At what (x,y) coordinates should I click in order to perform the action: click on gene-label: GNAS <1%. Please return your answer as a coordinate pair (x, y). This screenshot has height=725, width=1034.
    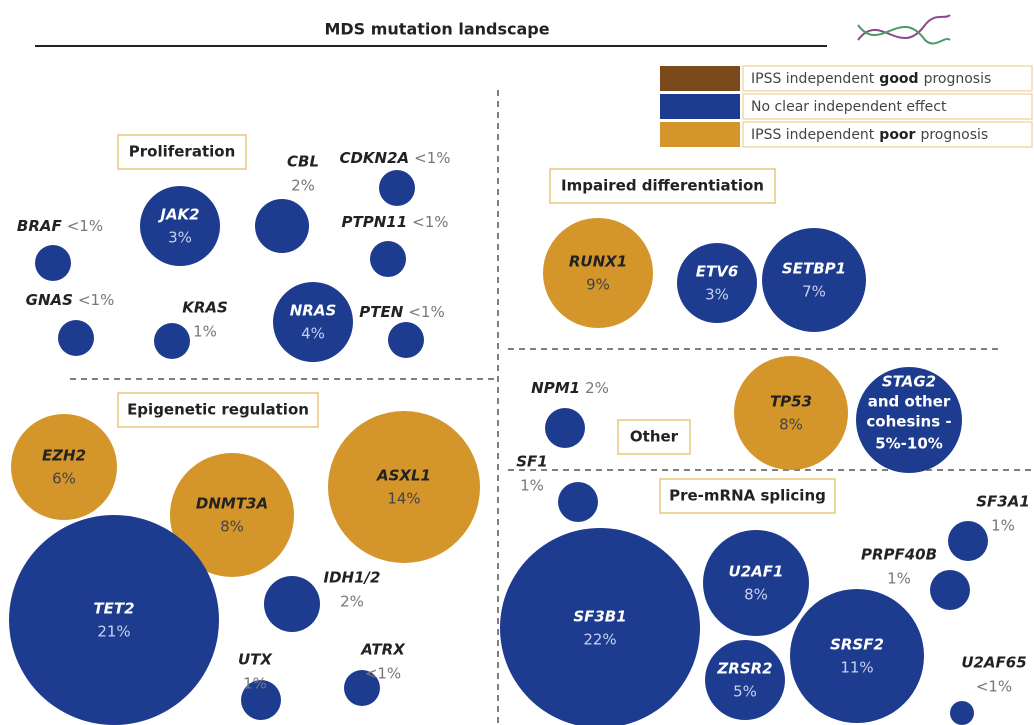
    Looking at the image, I should click on (70, 300).